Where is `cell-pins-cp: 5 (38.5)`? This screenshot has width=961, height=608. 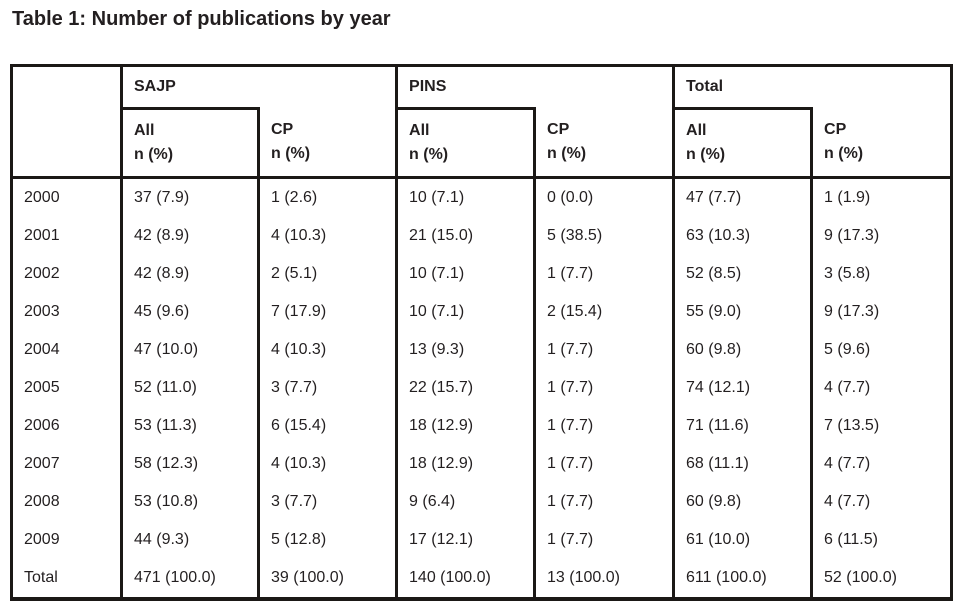
cell-pins-cp: 5 (38.5) is located at coordinates (603, 236).